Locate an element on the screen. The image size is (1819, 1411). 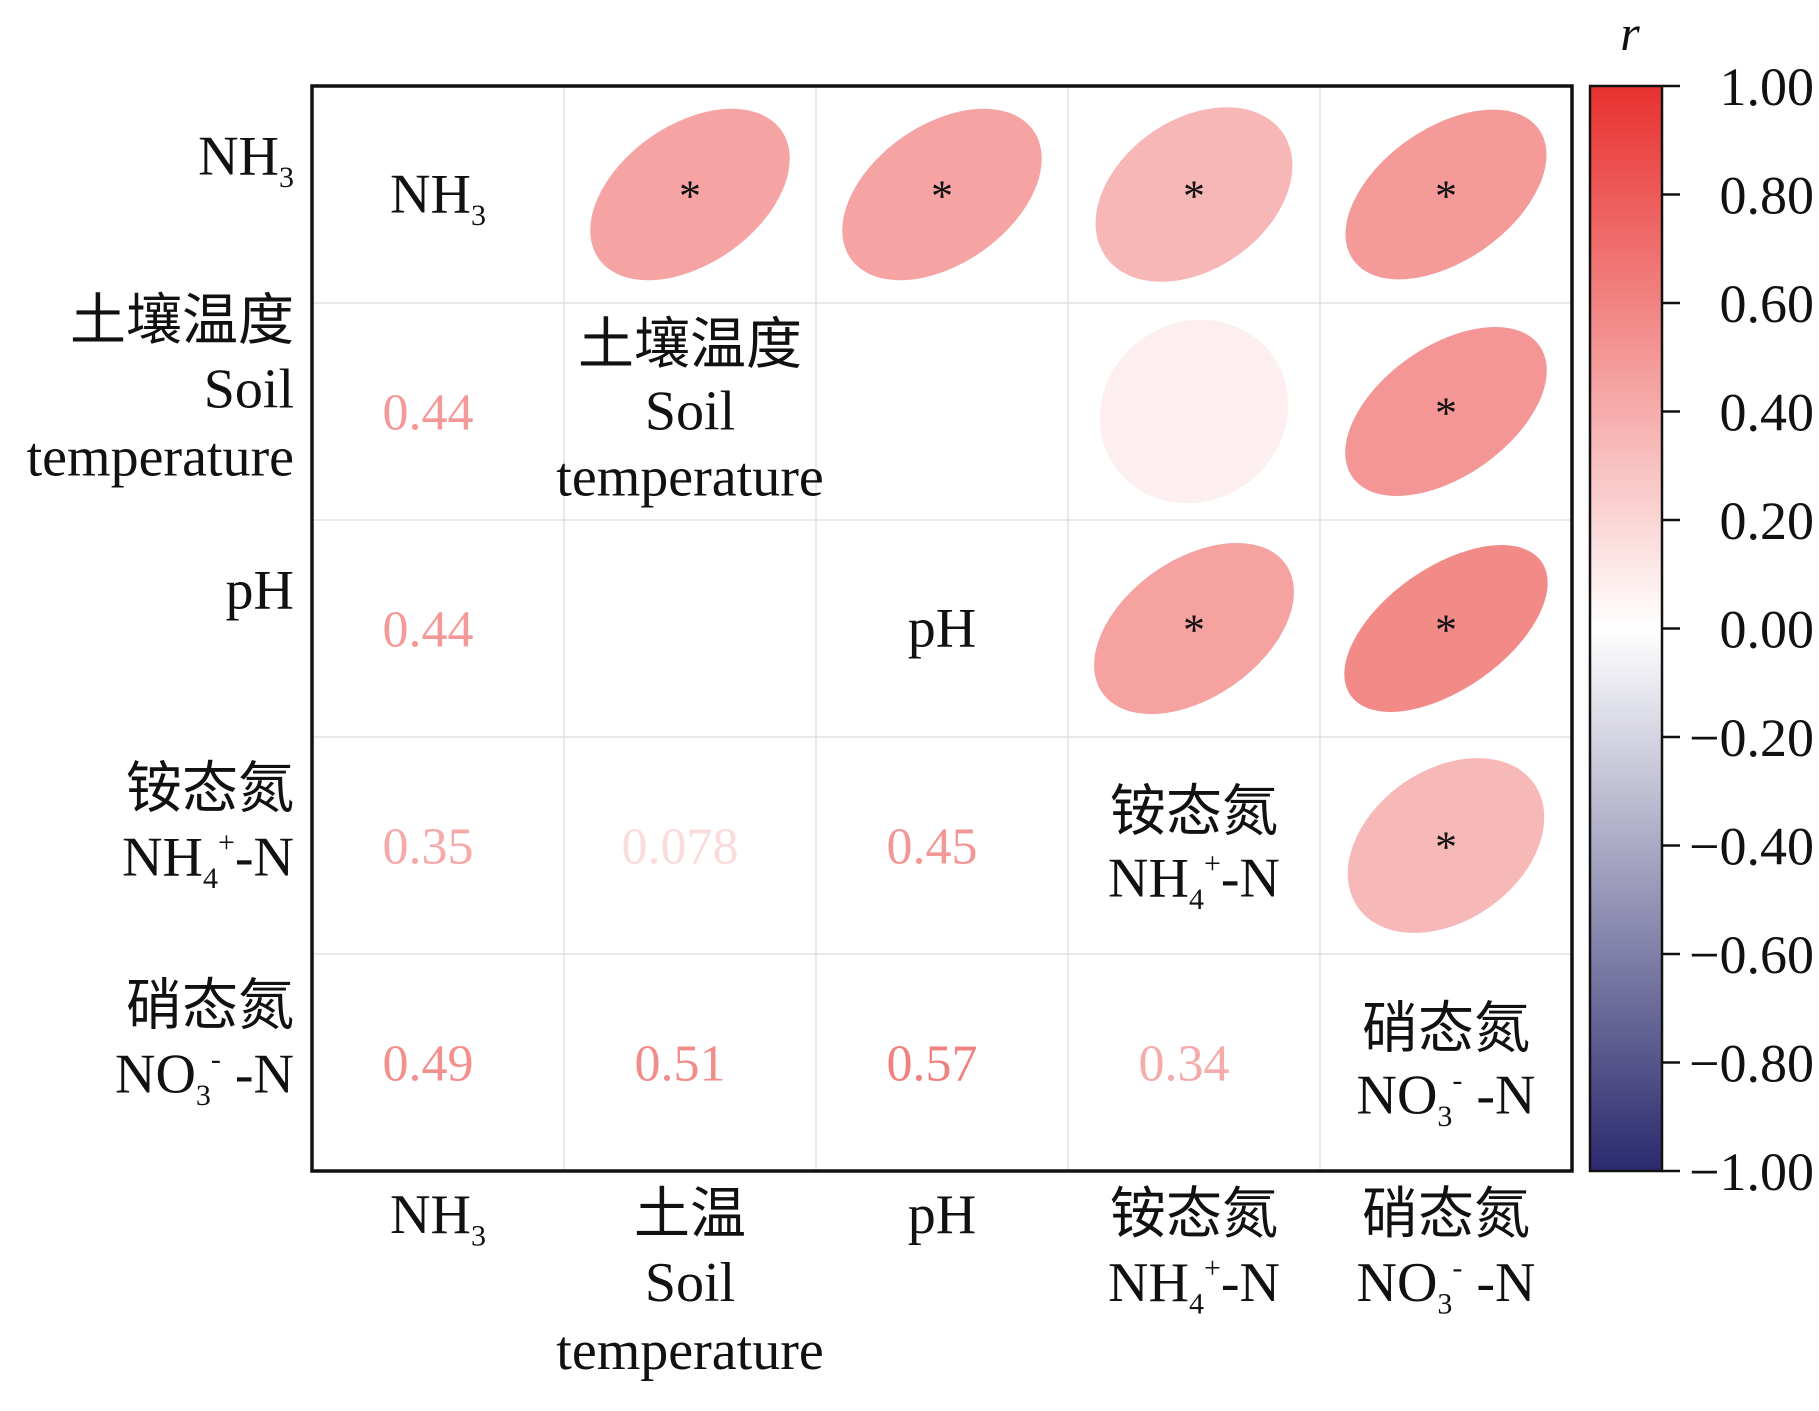
diag-label-0-line-0: NH3 is located at coordinates (438, 198).